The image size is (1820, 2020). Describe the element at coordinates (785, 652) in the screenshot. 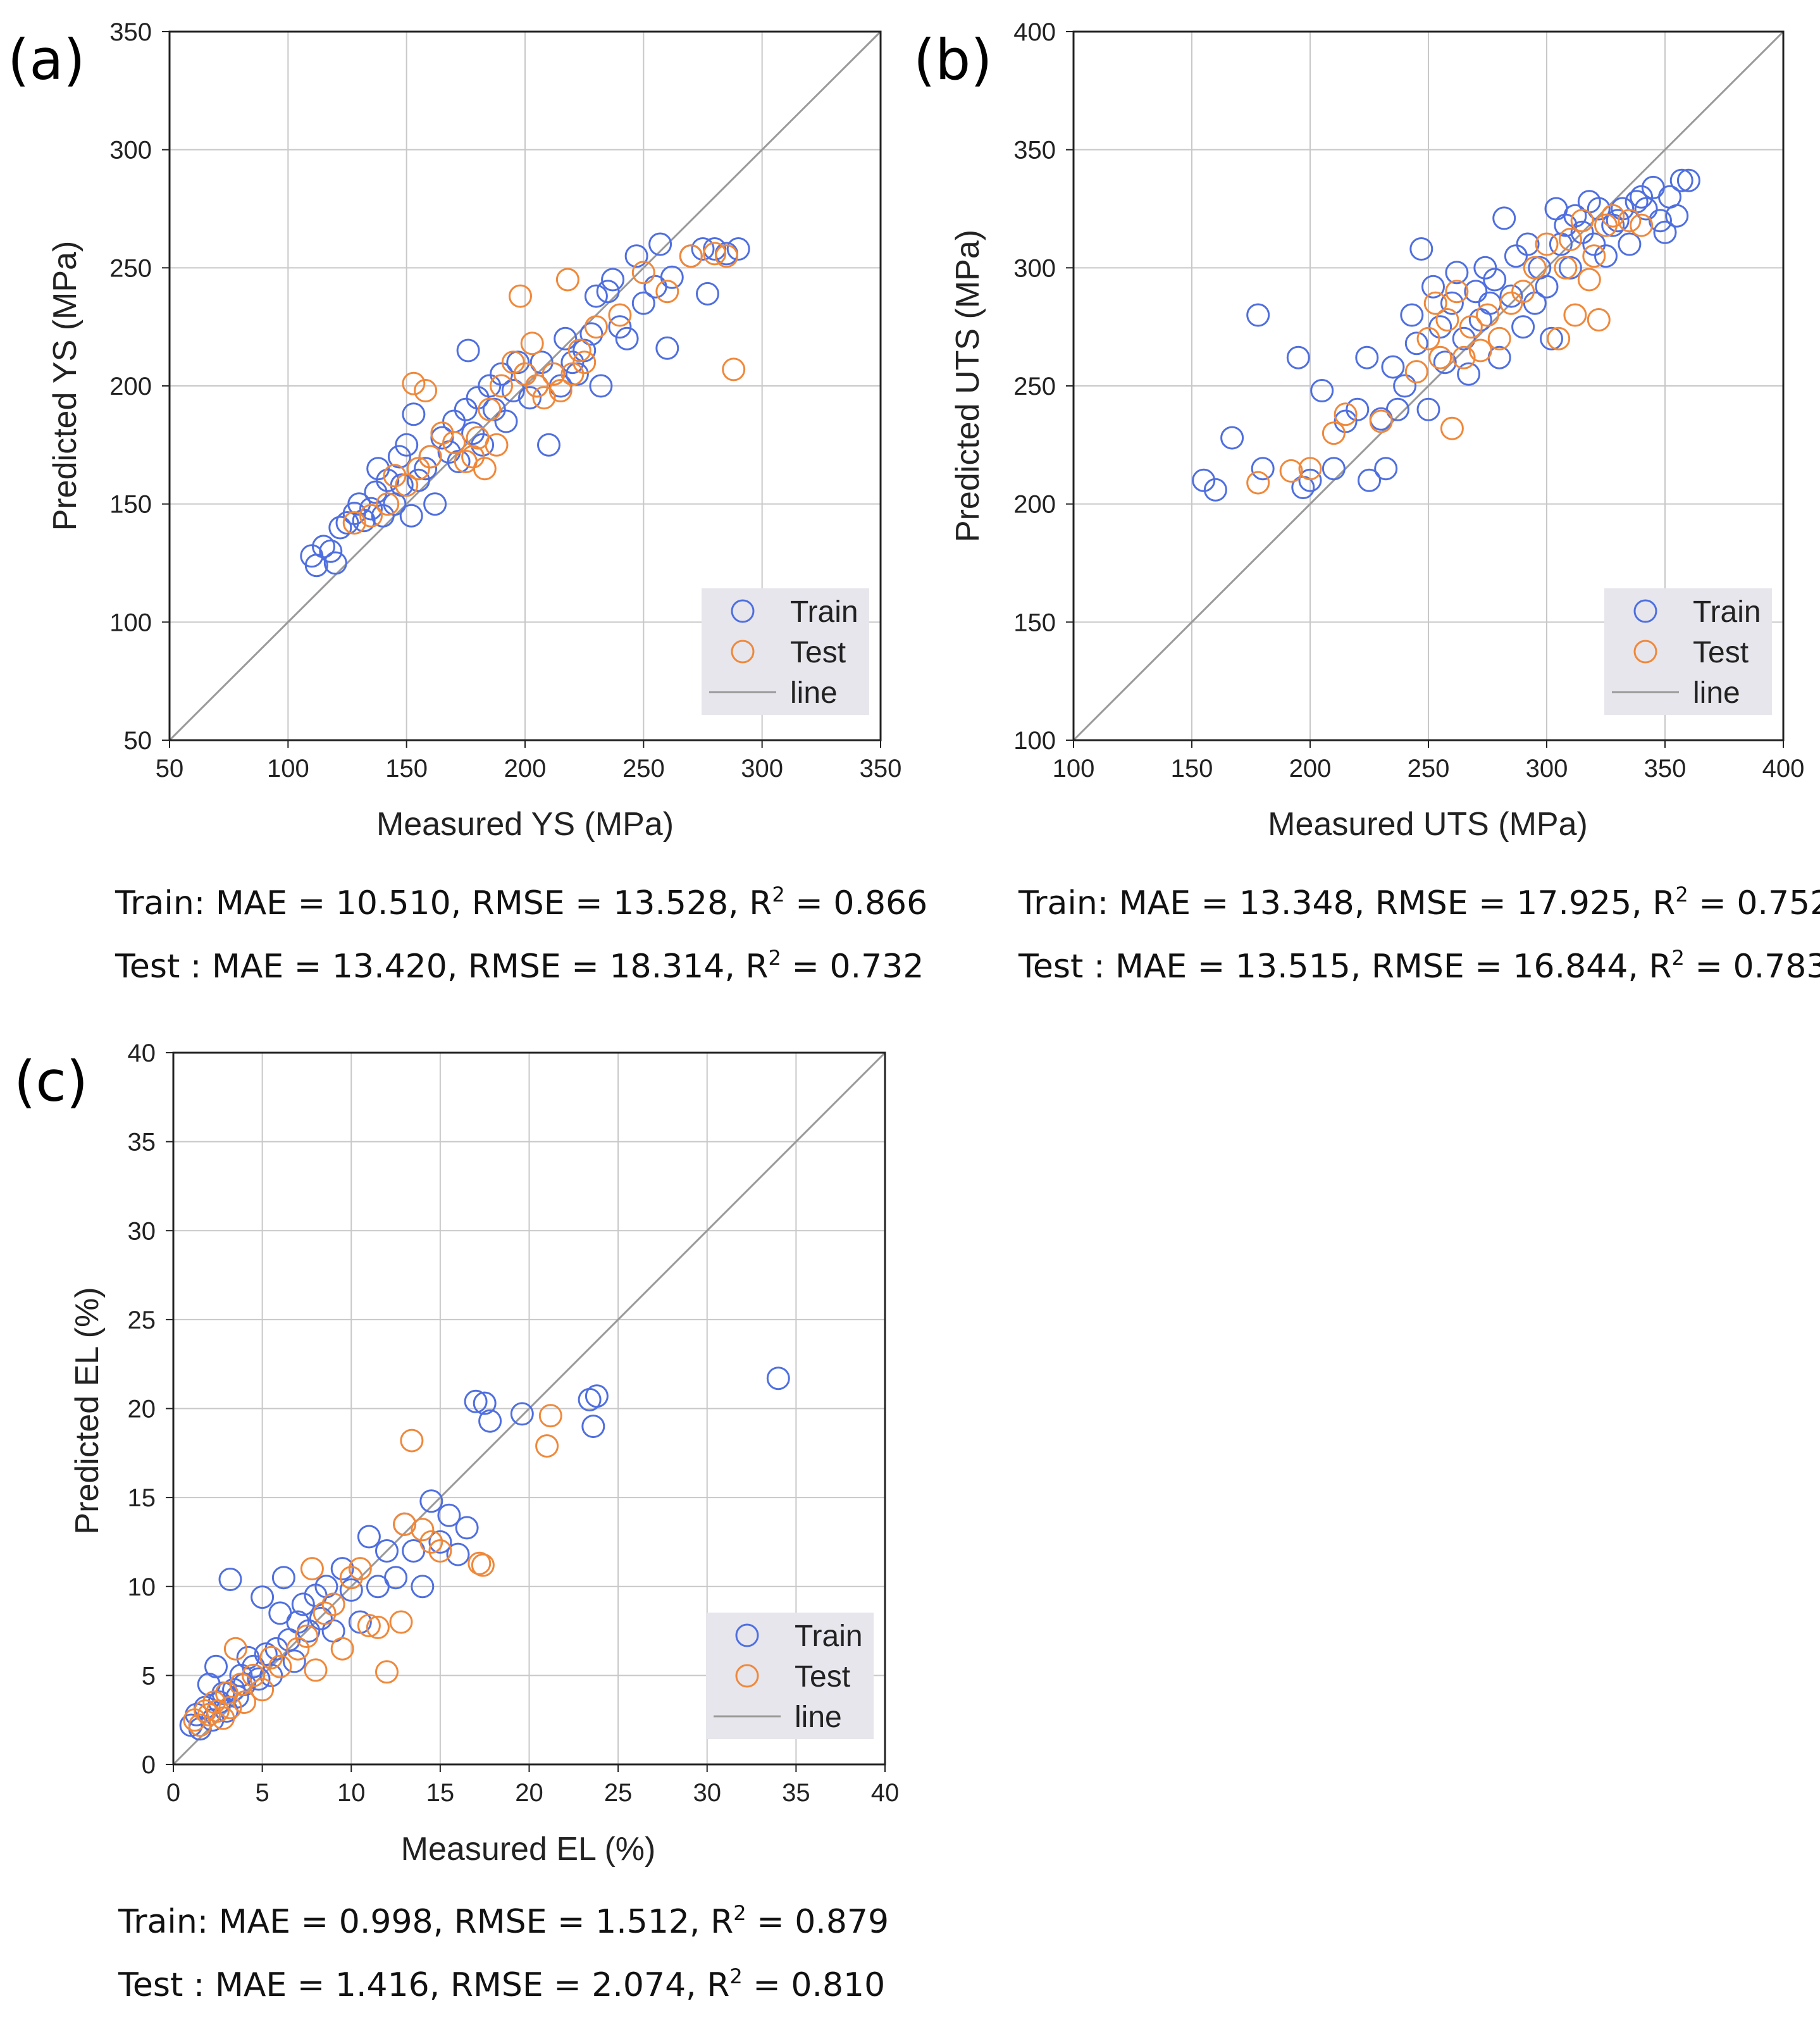

I see `legend: Train Test line` at that location.